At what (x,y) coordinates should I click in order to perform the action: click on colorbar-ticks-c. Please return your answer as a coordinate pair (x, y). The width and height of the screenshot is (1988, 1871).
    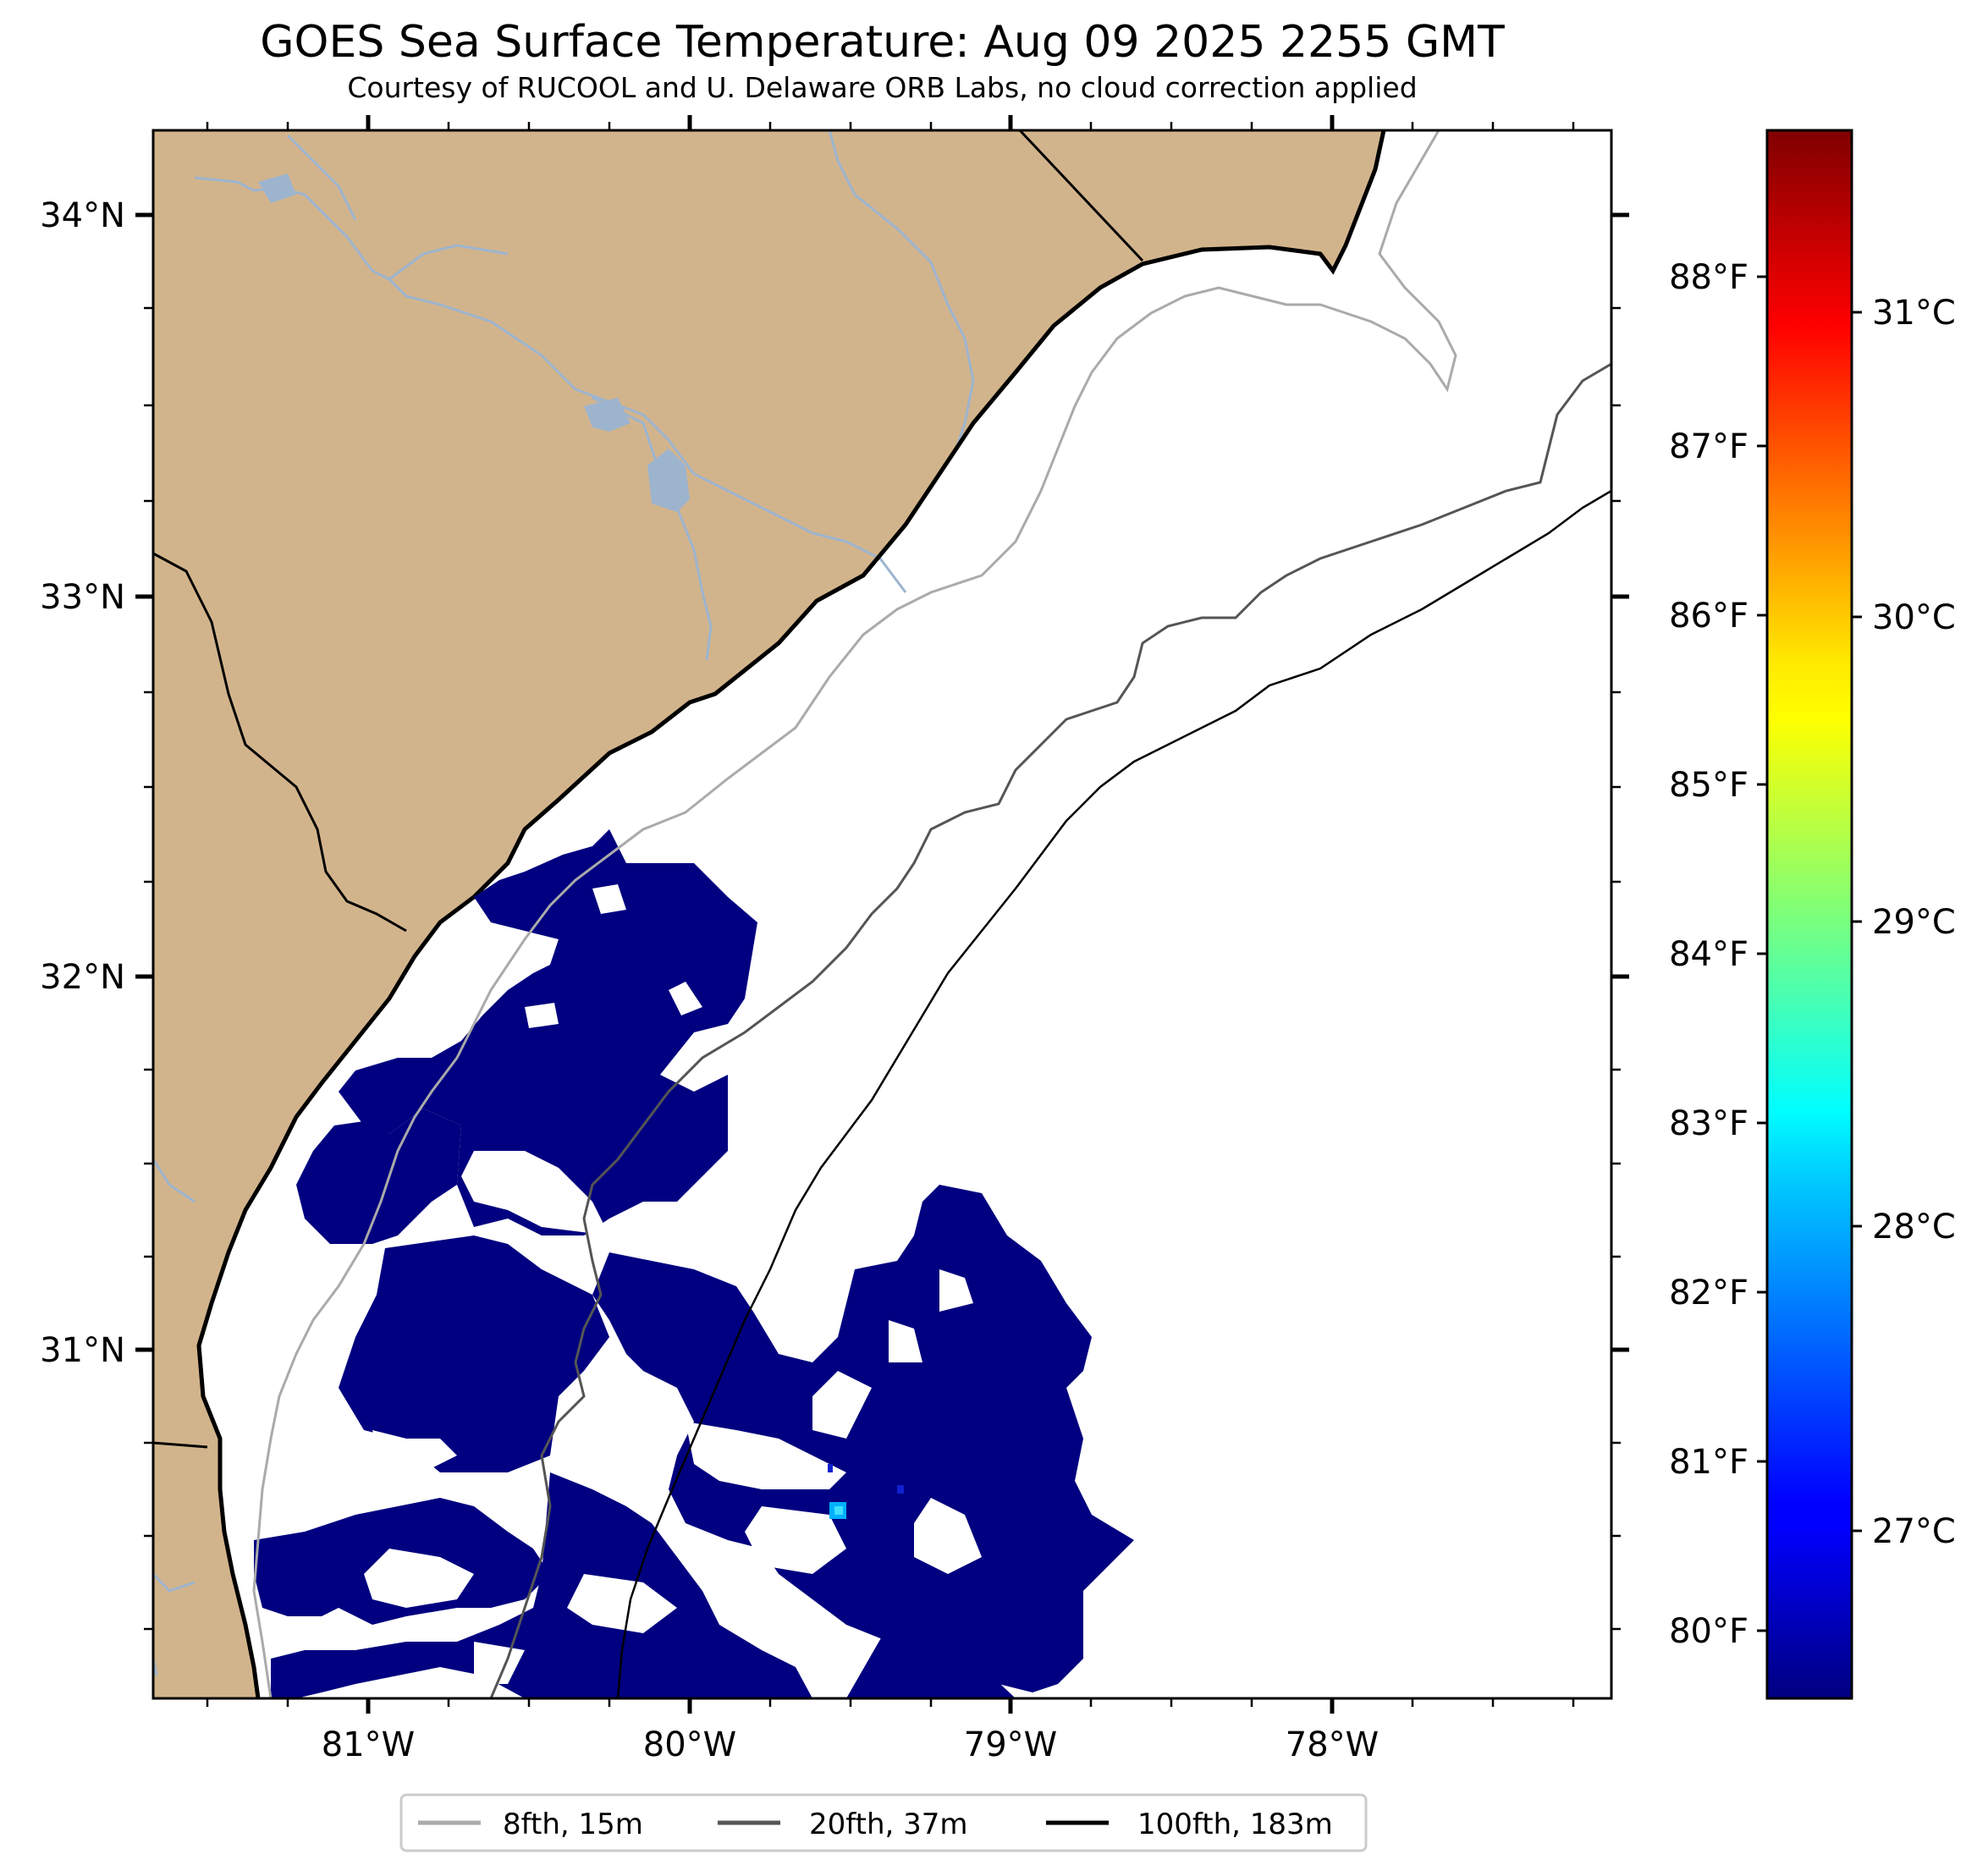
    Looking at the image, I should click on (1857, 922).